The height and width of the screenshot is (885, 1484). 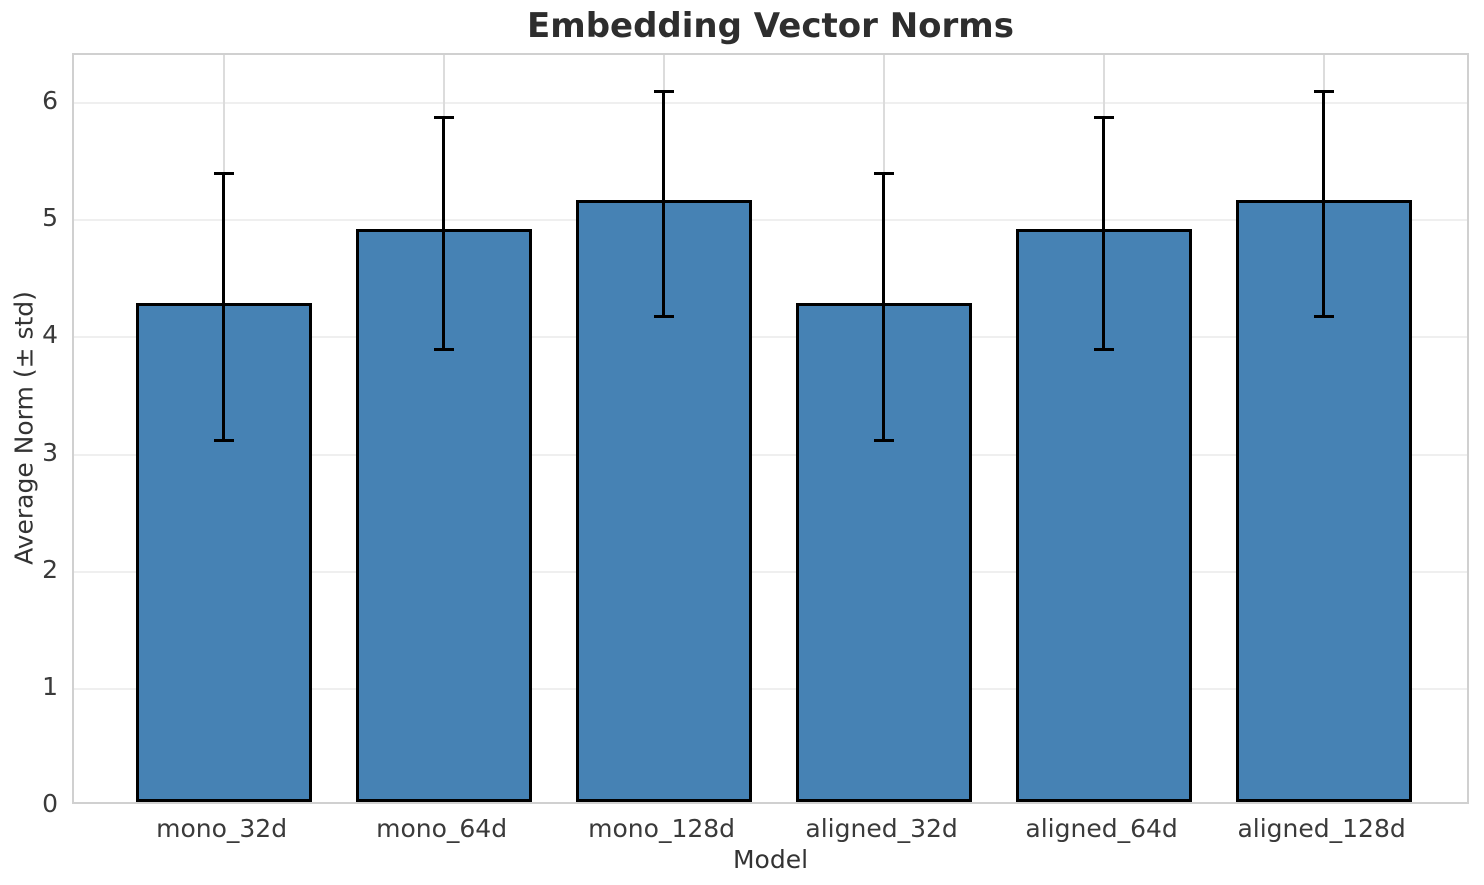 What do you see at coordinates (662, 828) in the screenshot?
I see `x-tick-label: mono_128d` at bounding box center [662, 828].